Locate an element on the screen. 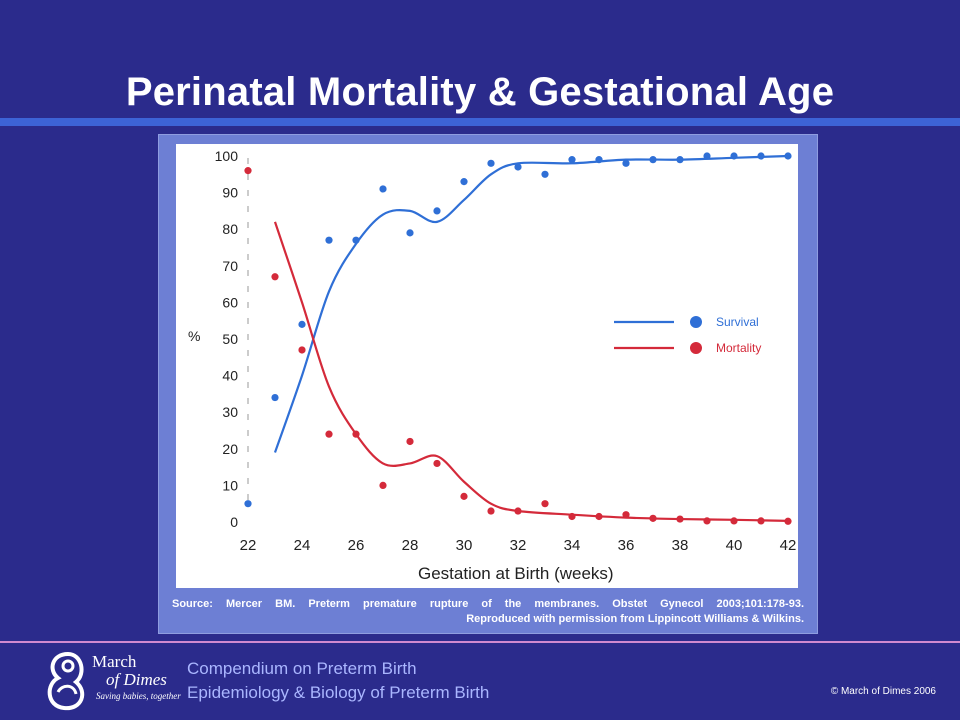 The image size is (960, 720). x-tick-label: 38 is located at coordinates (680, 545).